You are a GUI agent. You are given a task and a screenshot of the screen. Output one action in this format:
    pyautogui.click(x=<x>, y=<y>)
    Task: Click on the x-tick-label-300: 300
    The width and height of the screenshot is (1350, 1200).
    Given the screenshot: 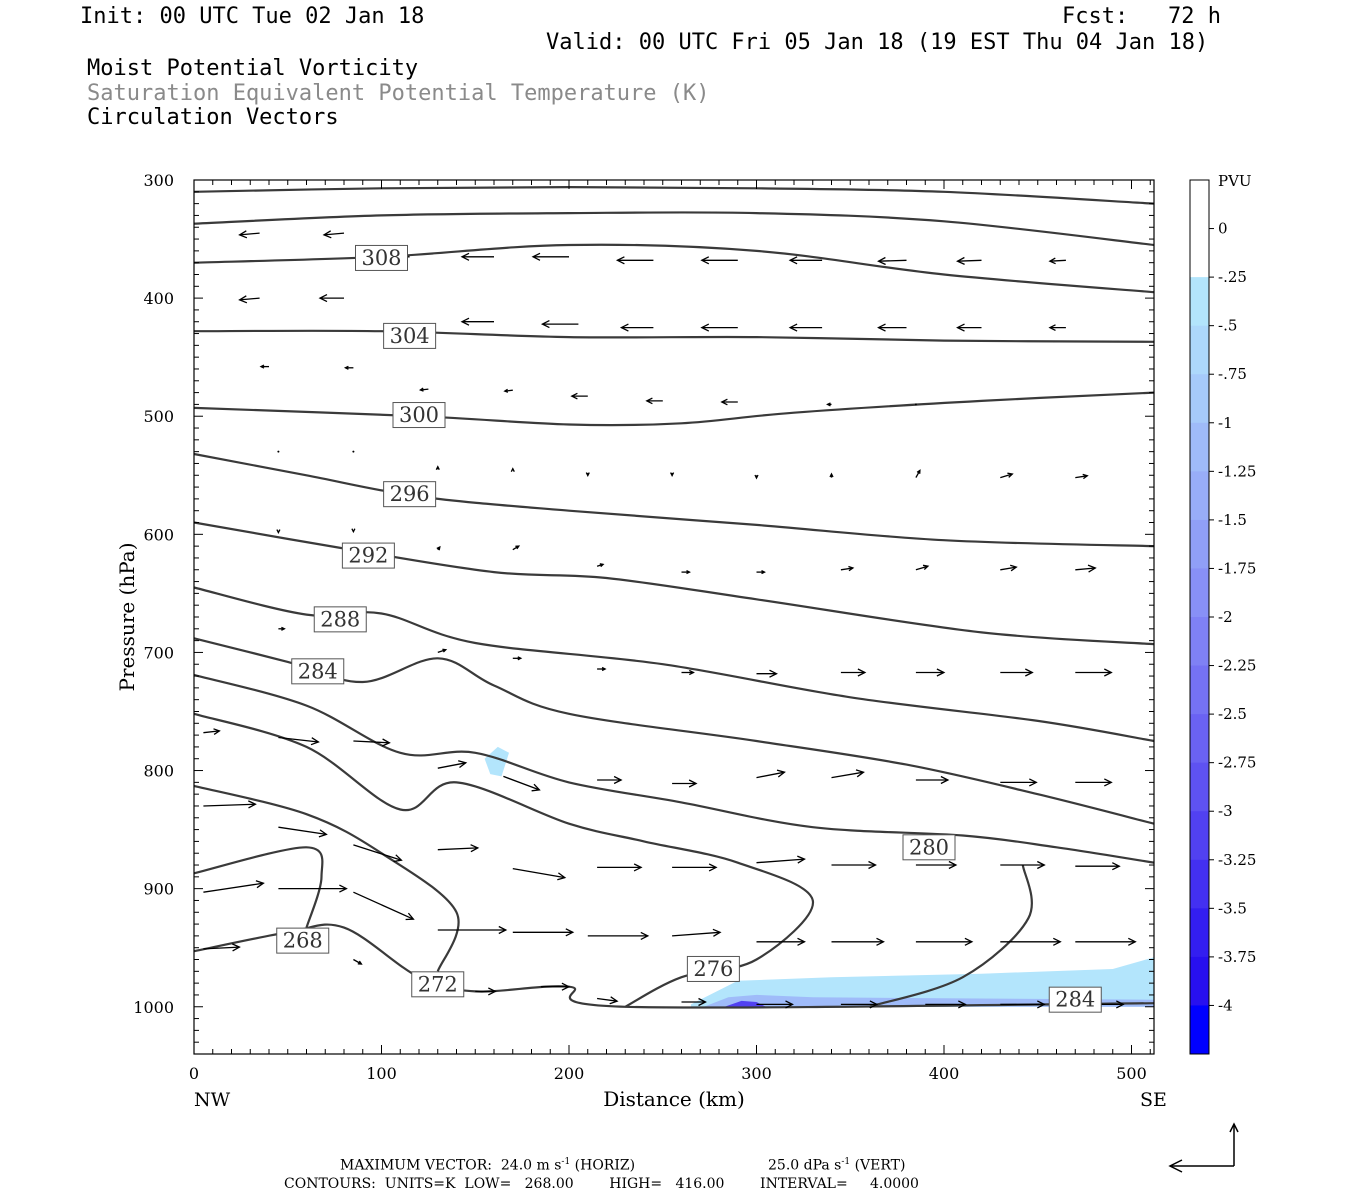 What is the action you would take?
    pyautogui.click(x=756, y=1073)
    